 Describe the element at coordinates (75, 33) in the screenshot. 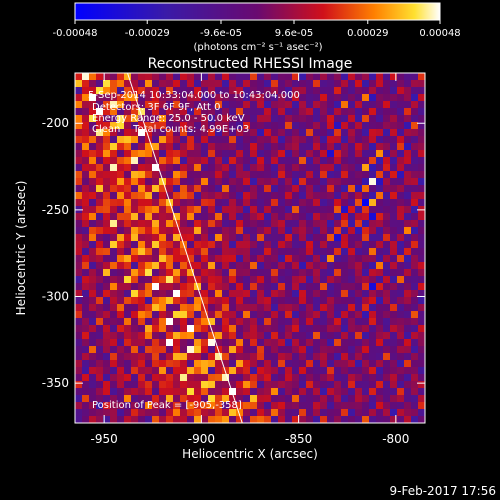

I see `colorbar-tick-label: -0.00048` at that location.